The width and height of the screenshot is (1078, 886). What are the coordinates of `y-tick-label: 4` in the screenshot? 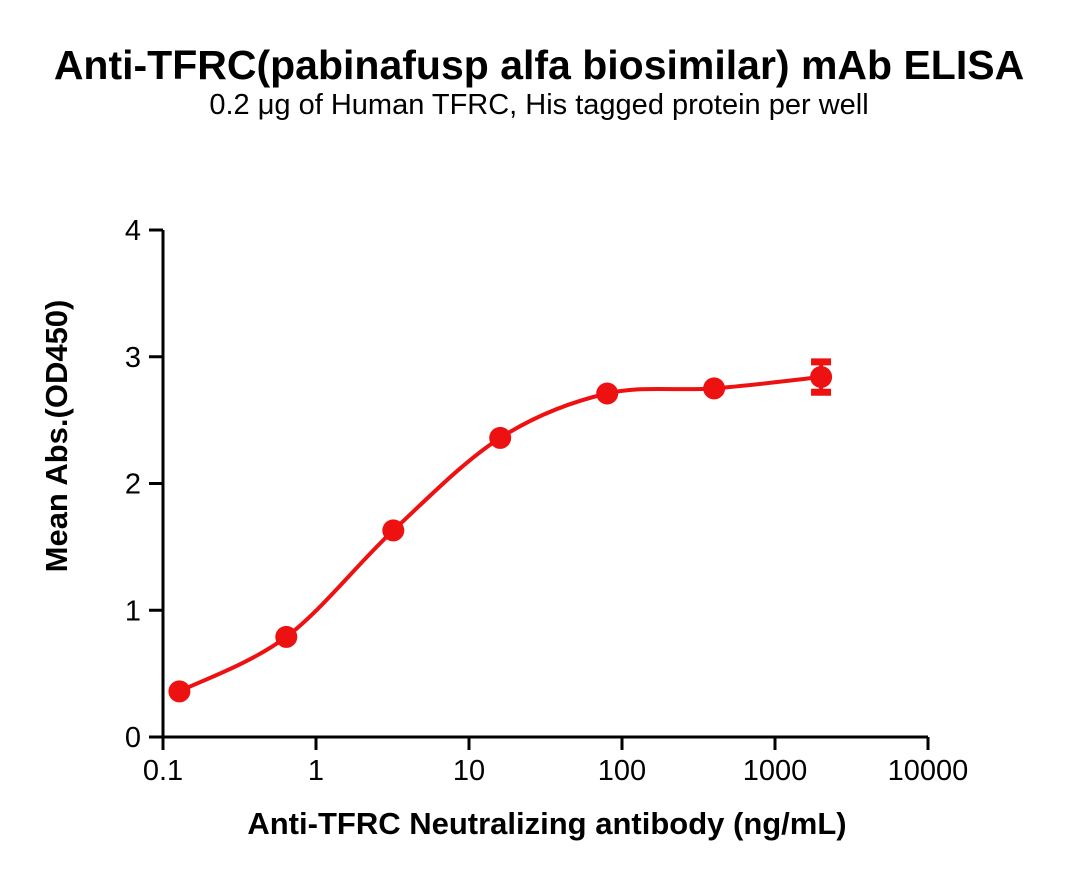 It's located at (133, 231).